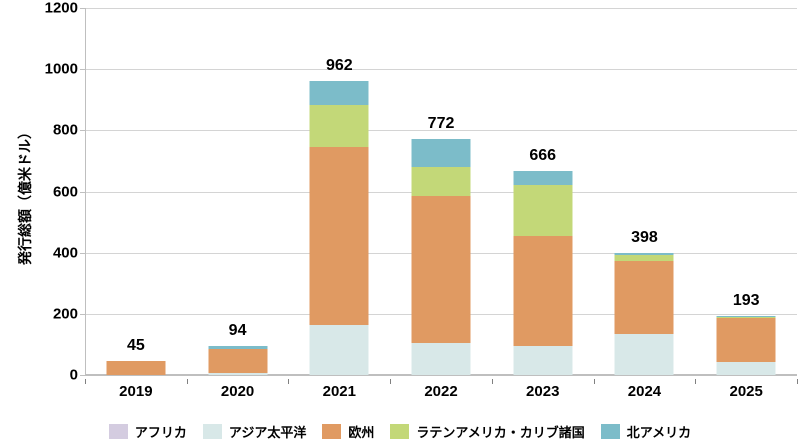 The width and height of the screenshot is (800, 445). What do you see at coordinates (267, 432) in the screenshot?
I see `legend-label: アジア太平洋` at bounding box center [267, 432].